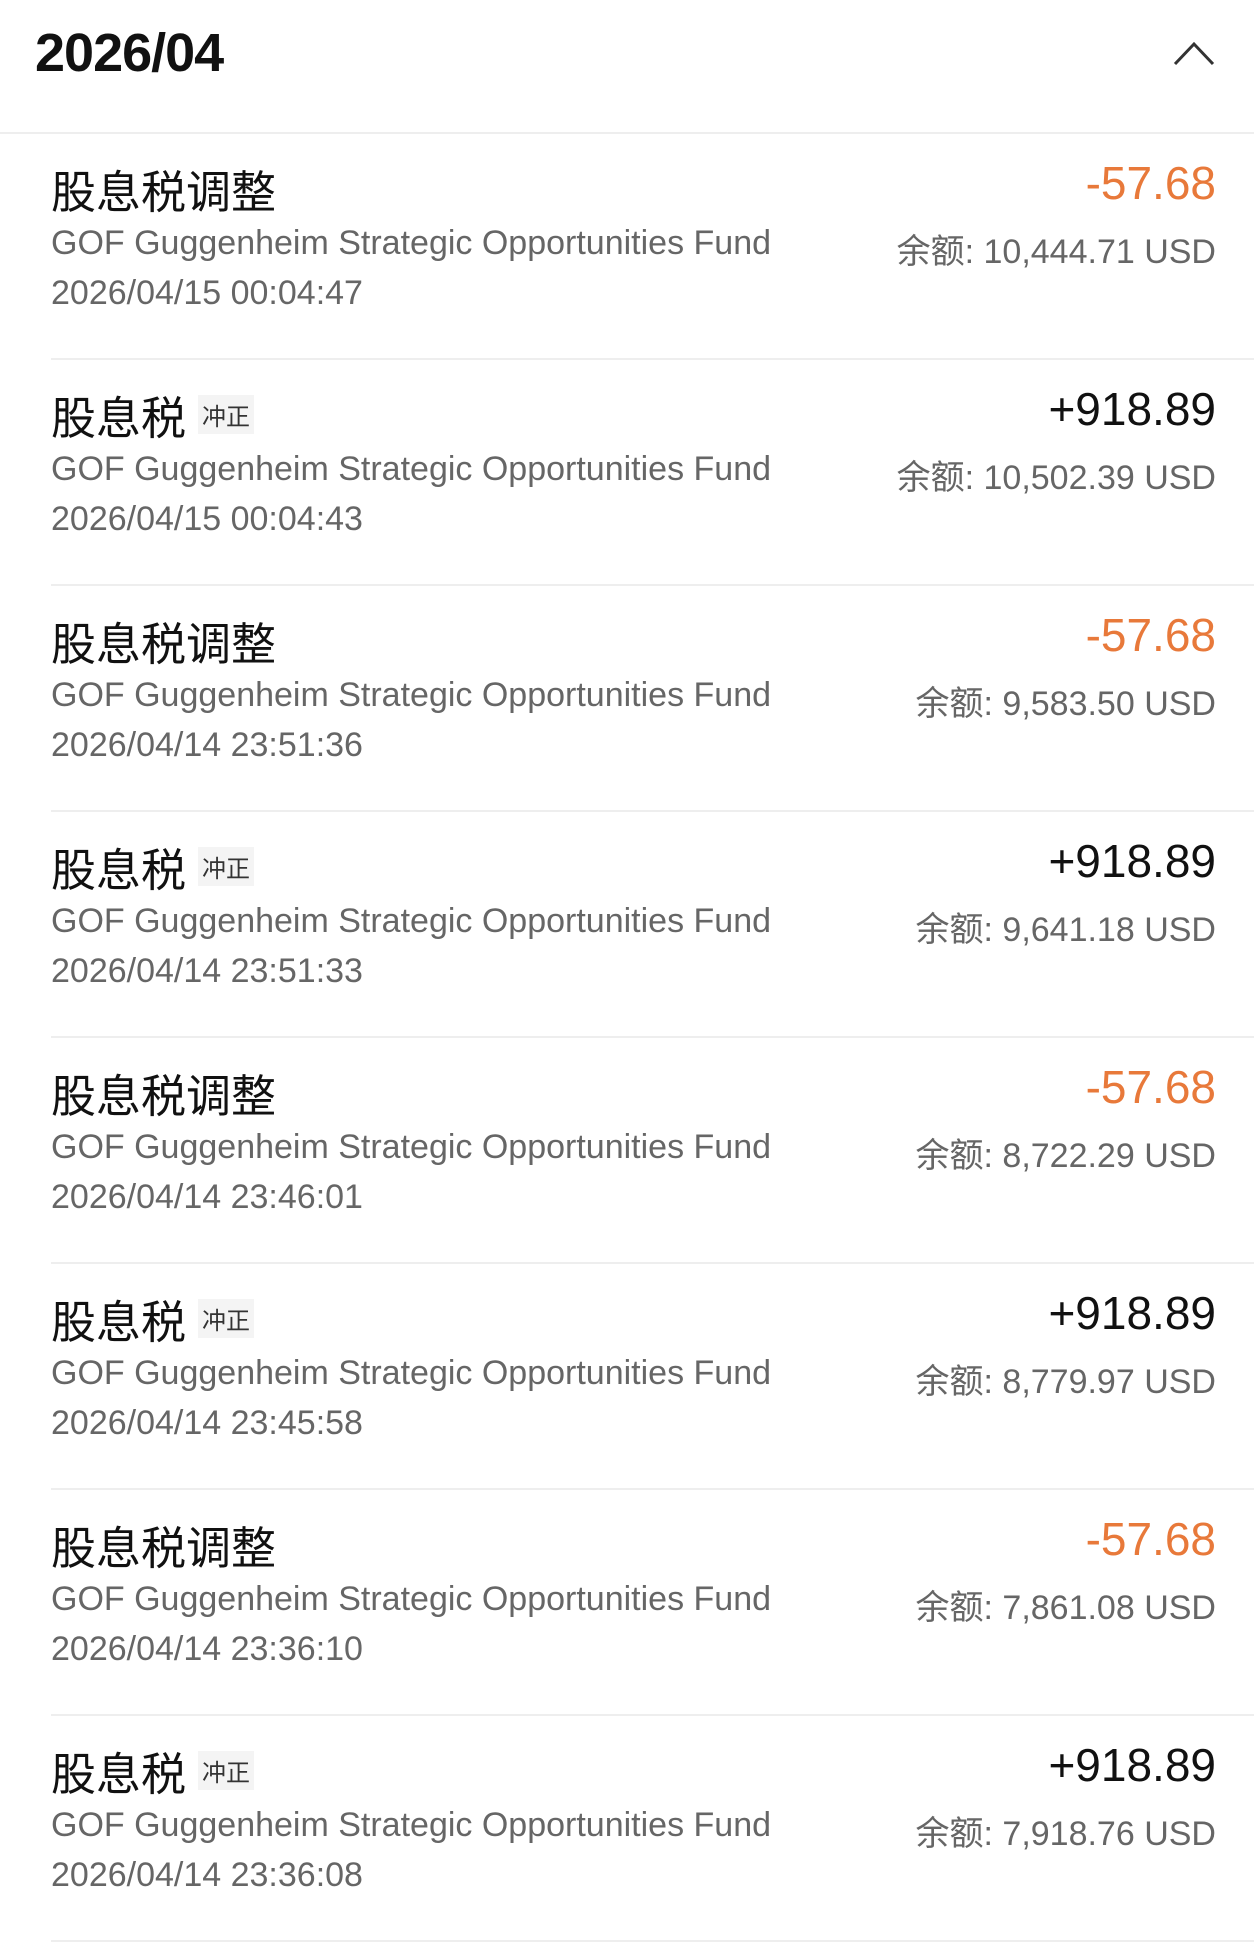 This screenshot has height=1942, width=1254. Describe the element at coordinates (207, 1875) in the screenshot. I see `transaction-time: 2026/04/14 23:36:08` at that location.